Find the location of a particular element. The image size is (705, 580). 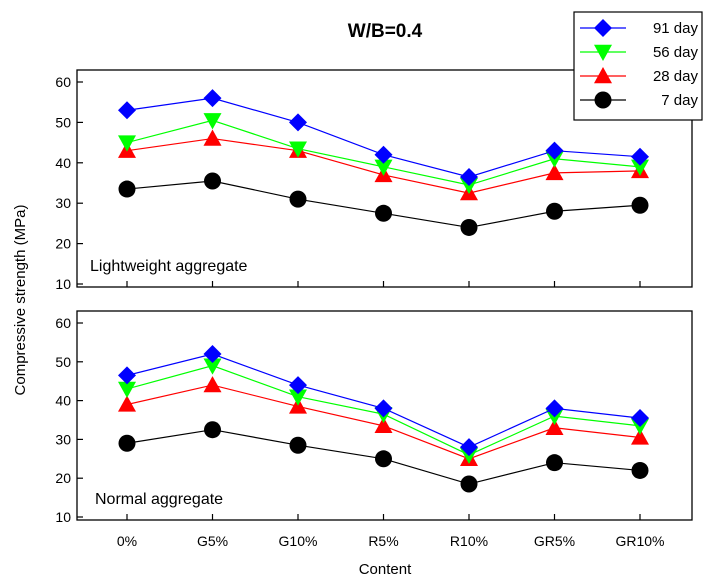

x-tick-label: R5% is located at coordinates (383, 541).